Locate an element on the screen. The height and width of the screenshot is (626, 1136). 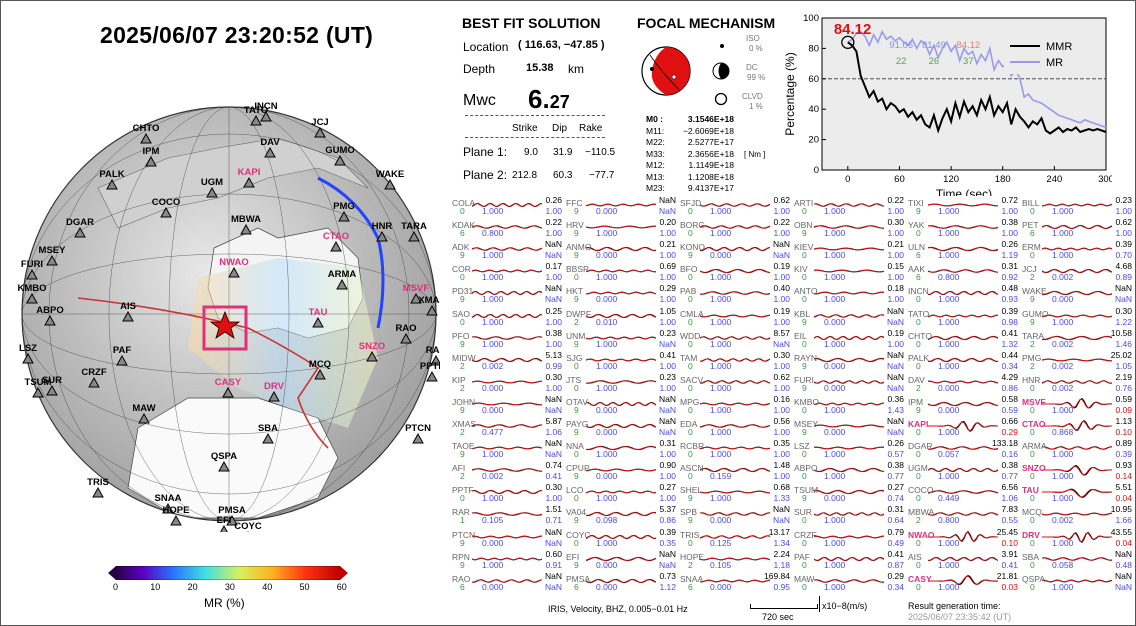
station-value: 0.26 is located at coordinates (1009, 244).